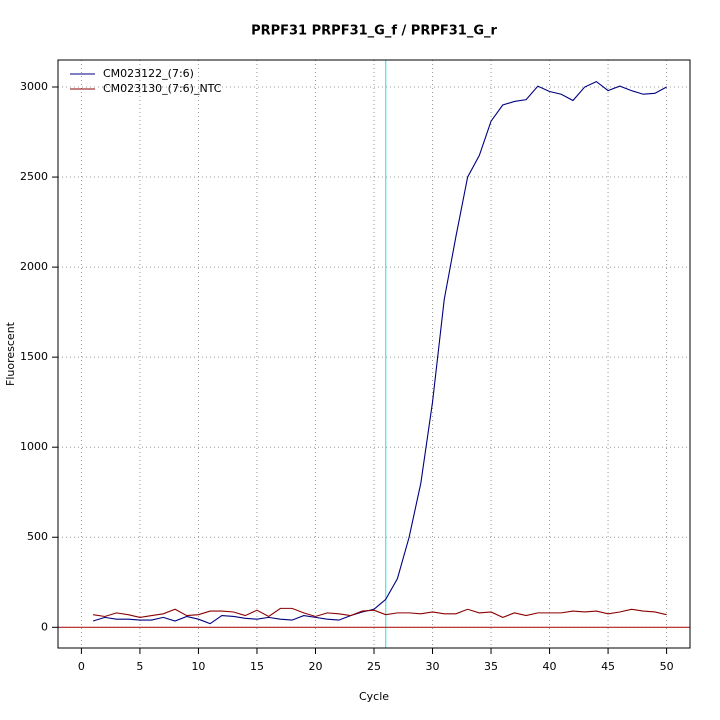 The width and height of the screenshot is (720, 720). Describe the element at coordinates (374, 31) in the screenshot. I see `chart-title: PRPF31 PRPF31_G_f / PRPF31_G_r` at that location.